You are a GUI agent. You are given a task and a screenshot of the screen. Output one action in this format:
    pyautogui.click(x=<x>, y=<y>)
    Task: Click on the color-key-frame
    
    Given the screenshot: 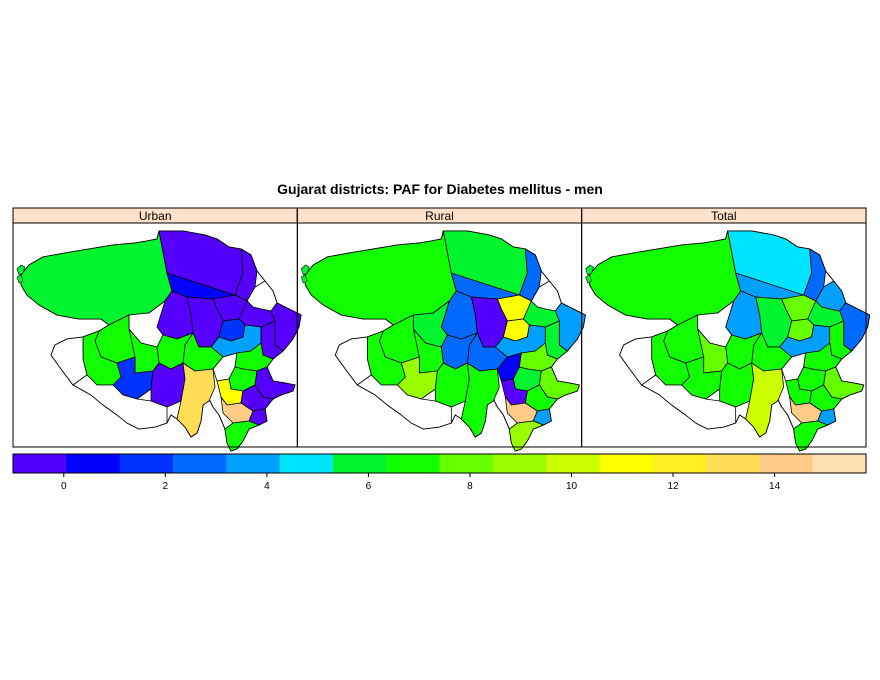 What is the action you would take?
    pyautogui.click(x=439, y=463)
    